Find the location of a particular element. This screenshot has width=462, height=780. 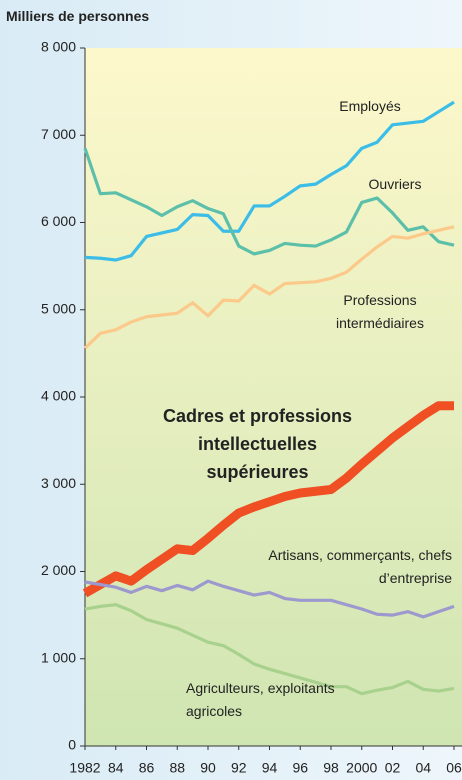

x-tick-label: 90 is located at coordinates (208, 768).